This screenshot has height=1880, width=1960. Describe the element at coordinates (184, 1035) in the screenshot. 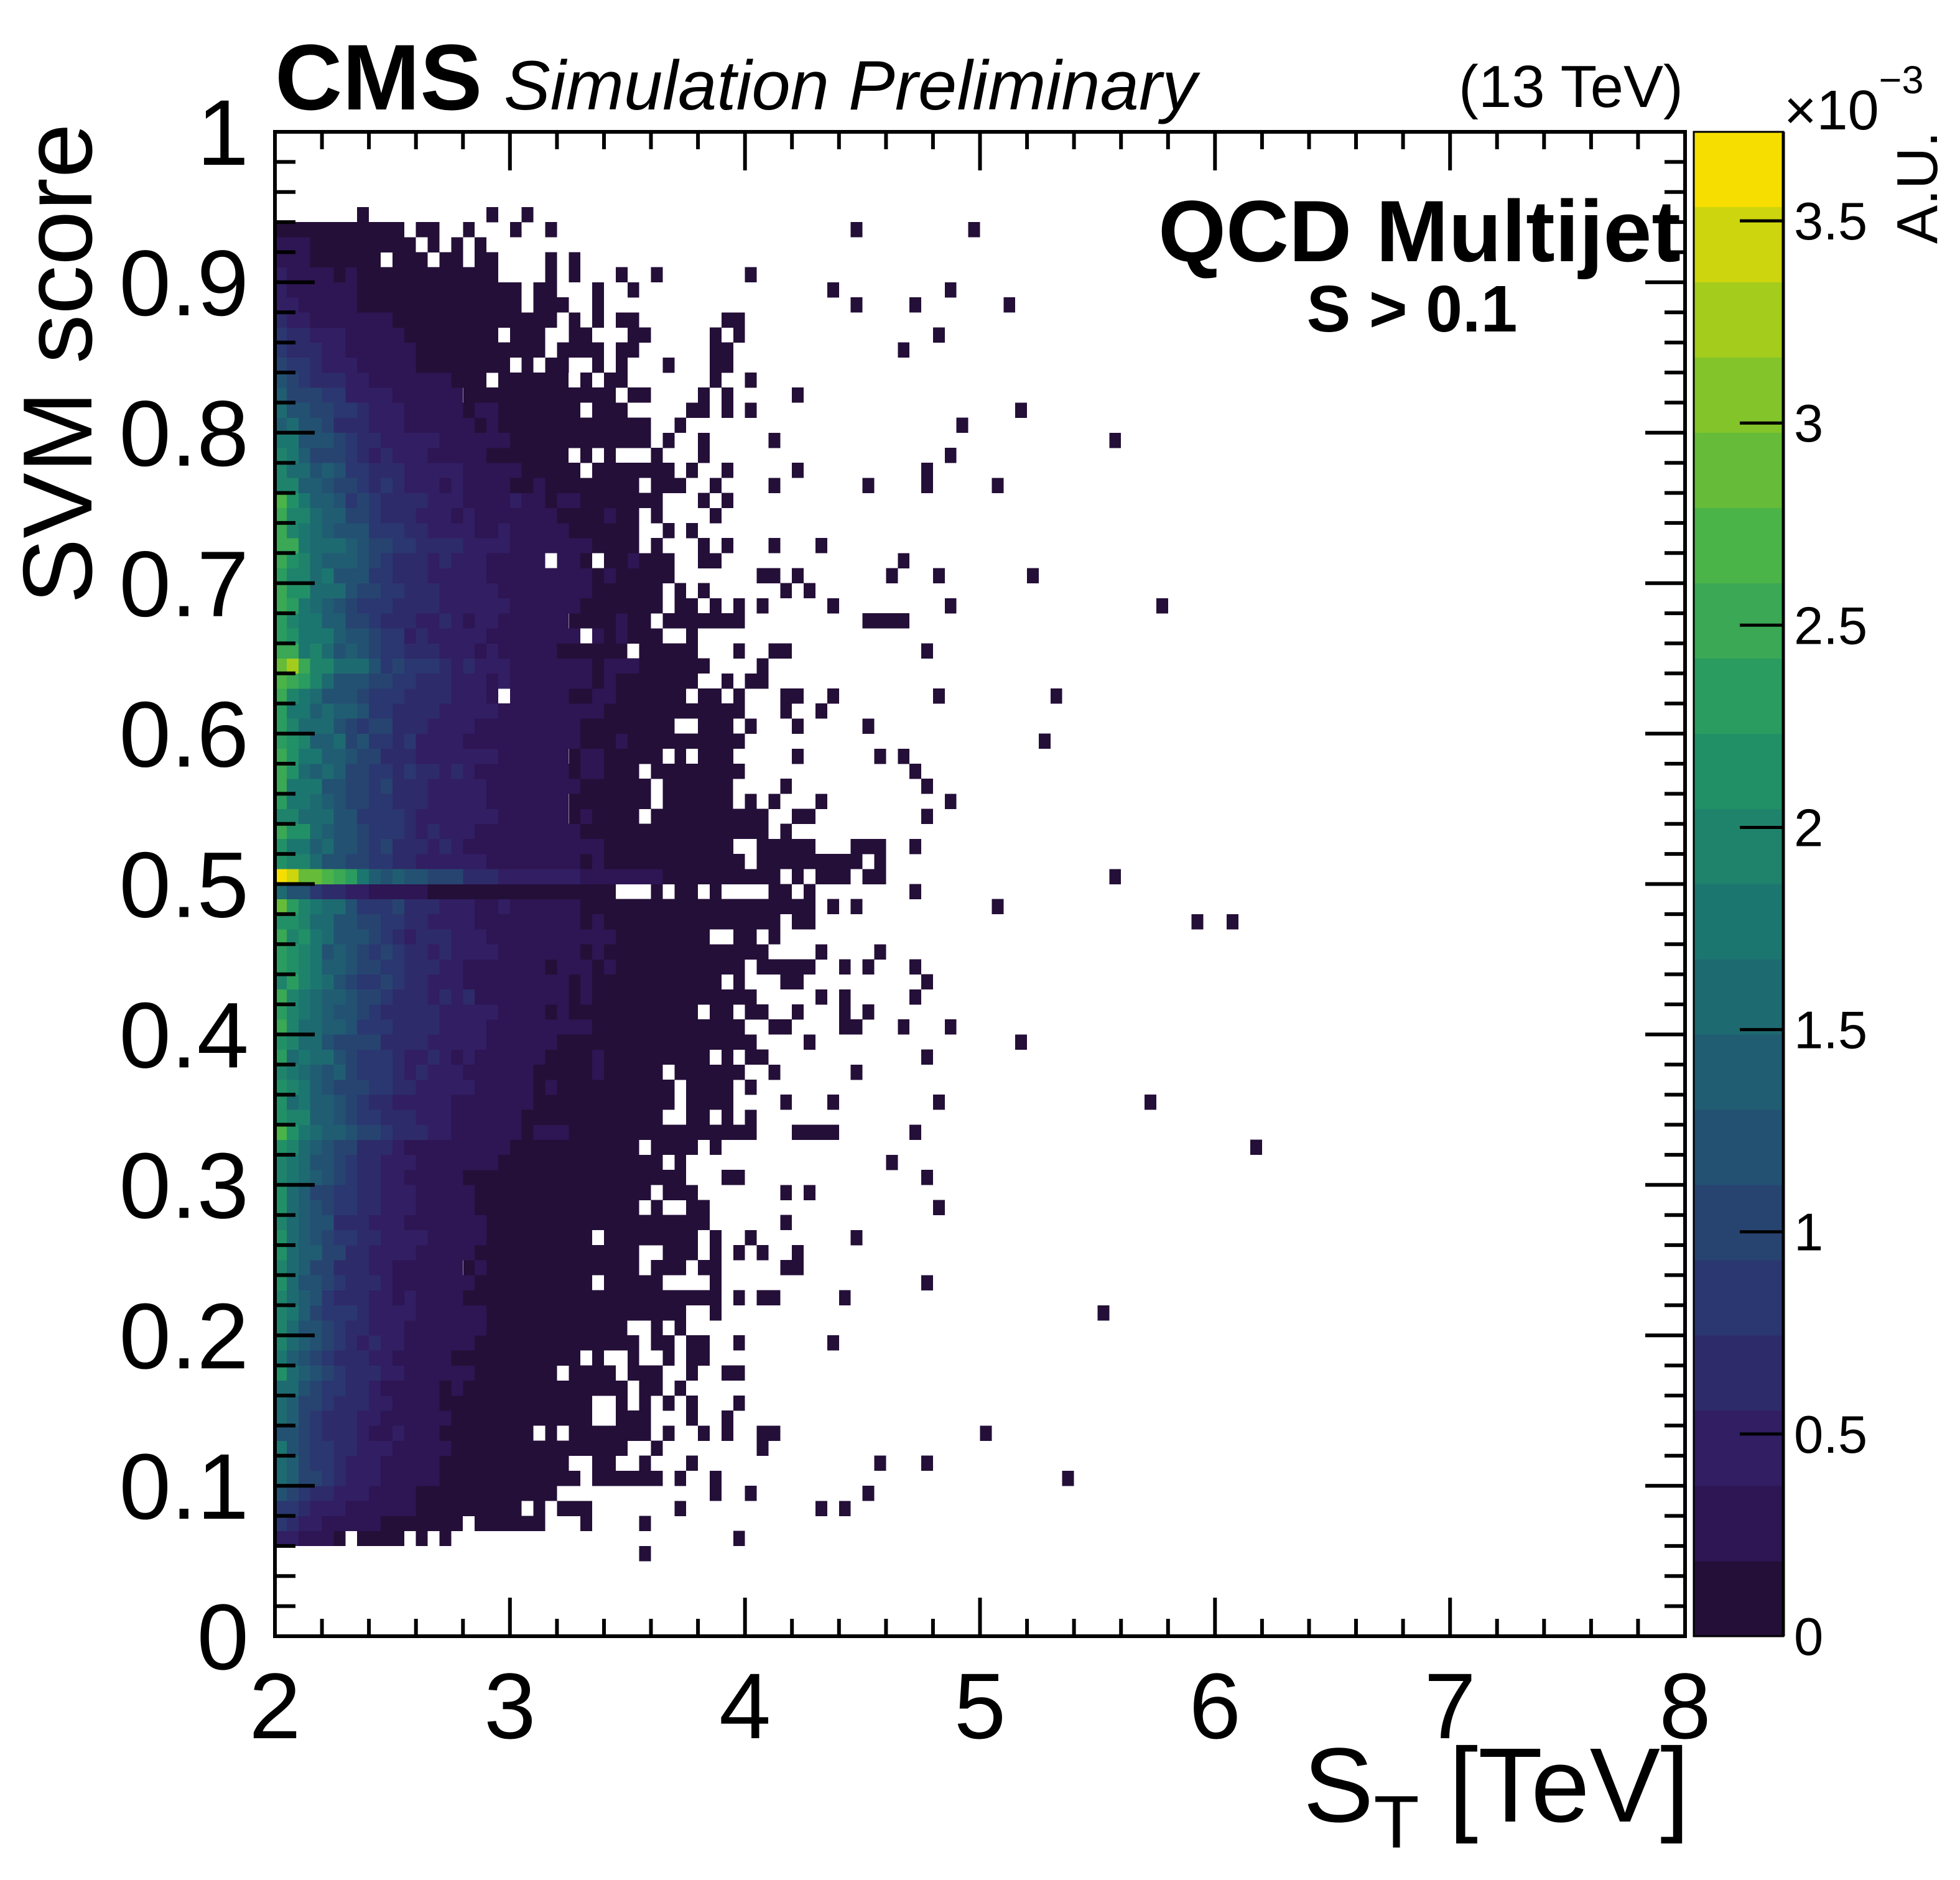

I see `svg-text: 0.4` at that location.